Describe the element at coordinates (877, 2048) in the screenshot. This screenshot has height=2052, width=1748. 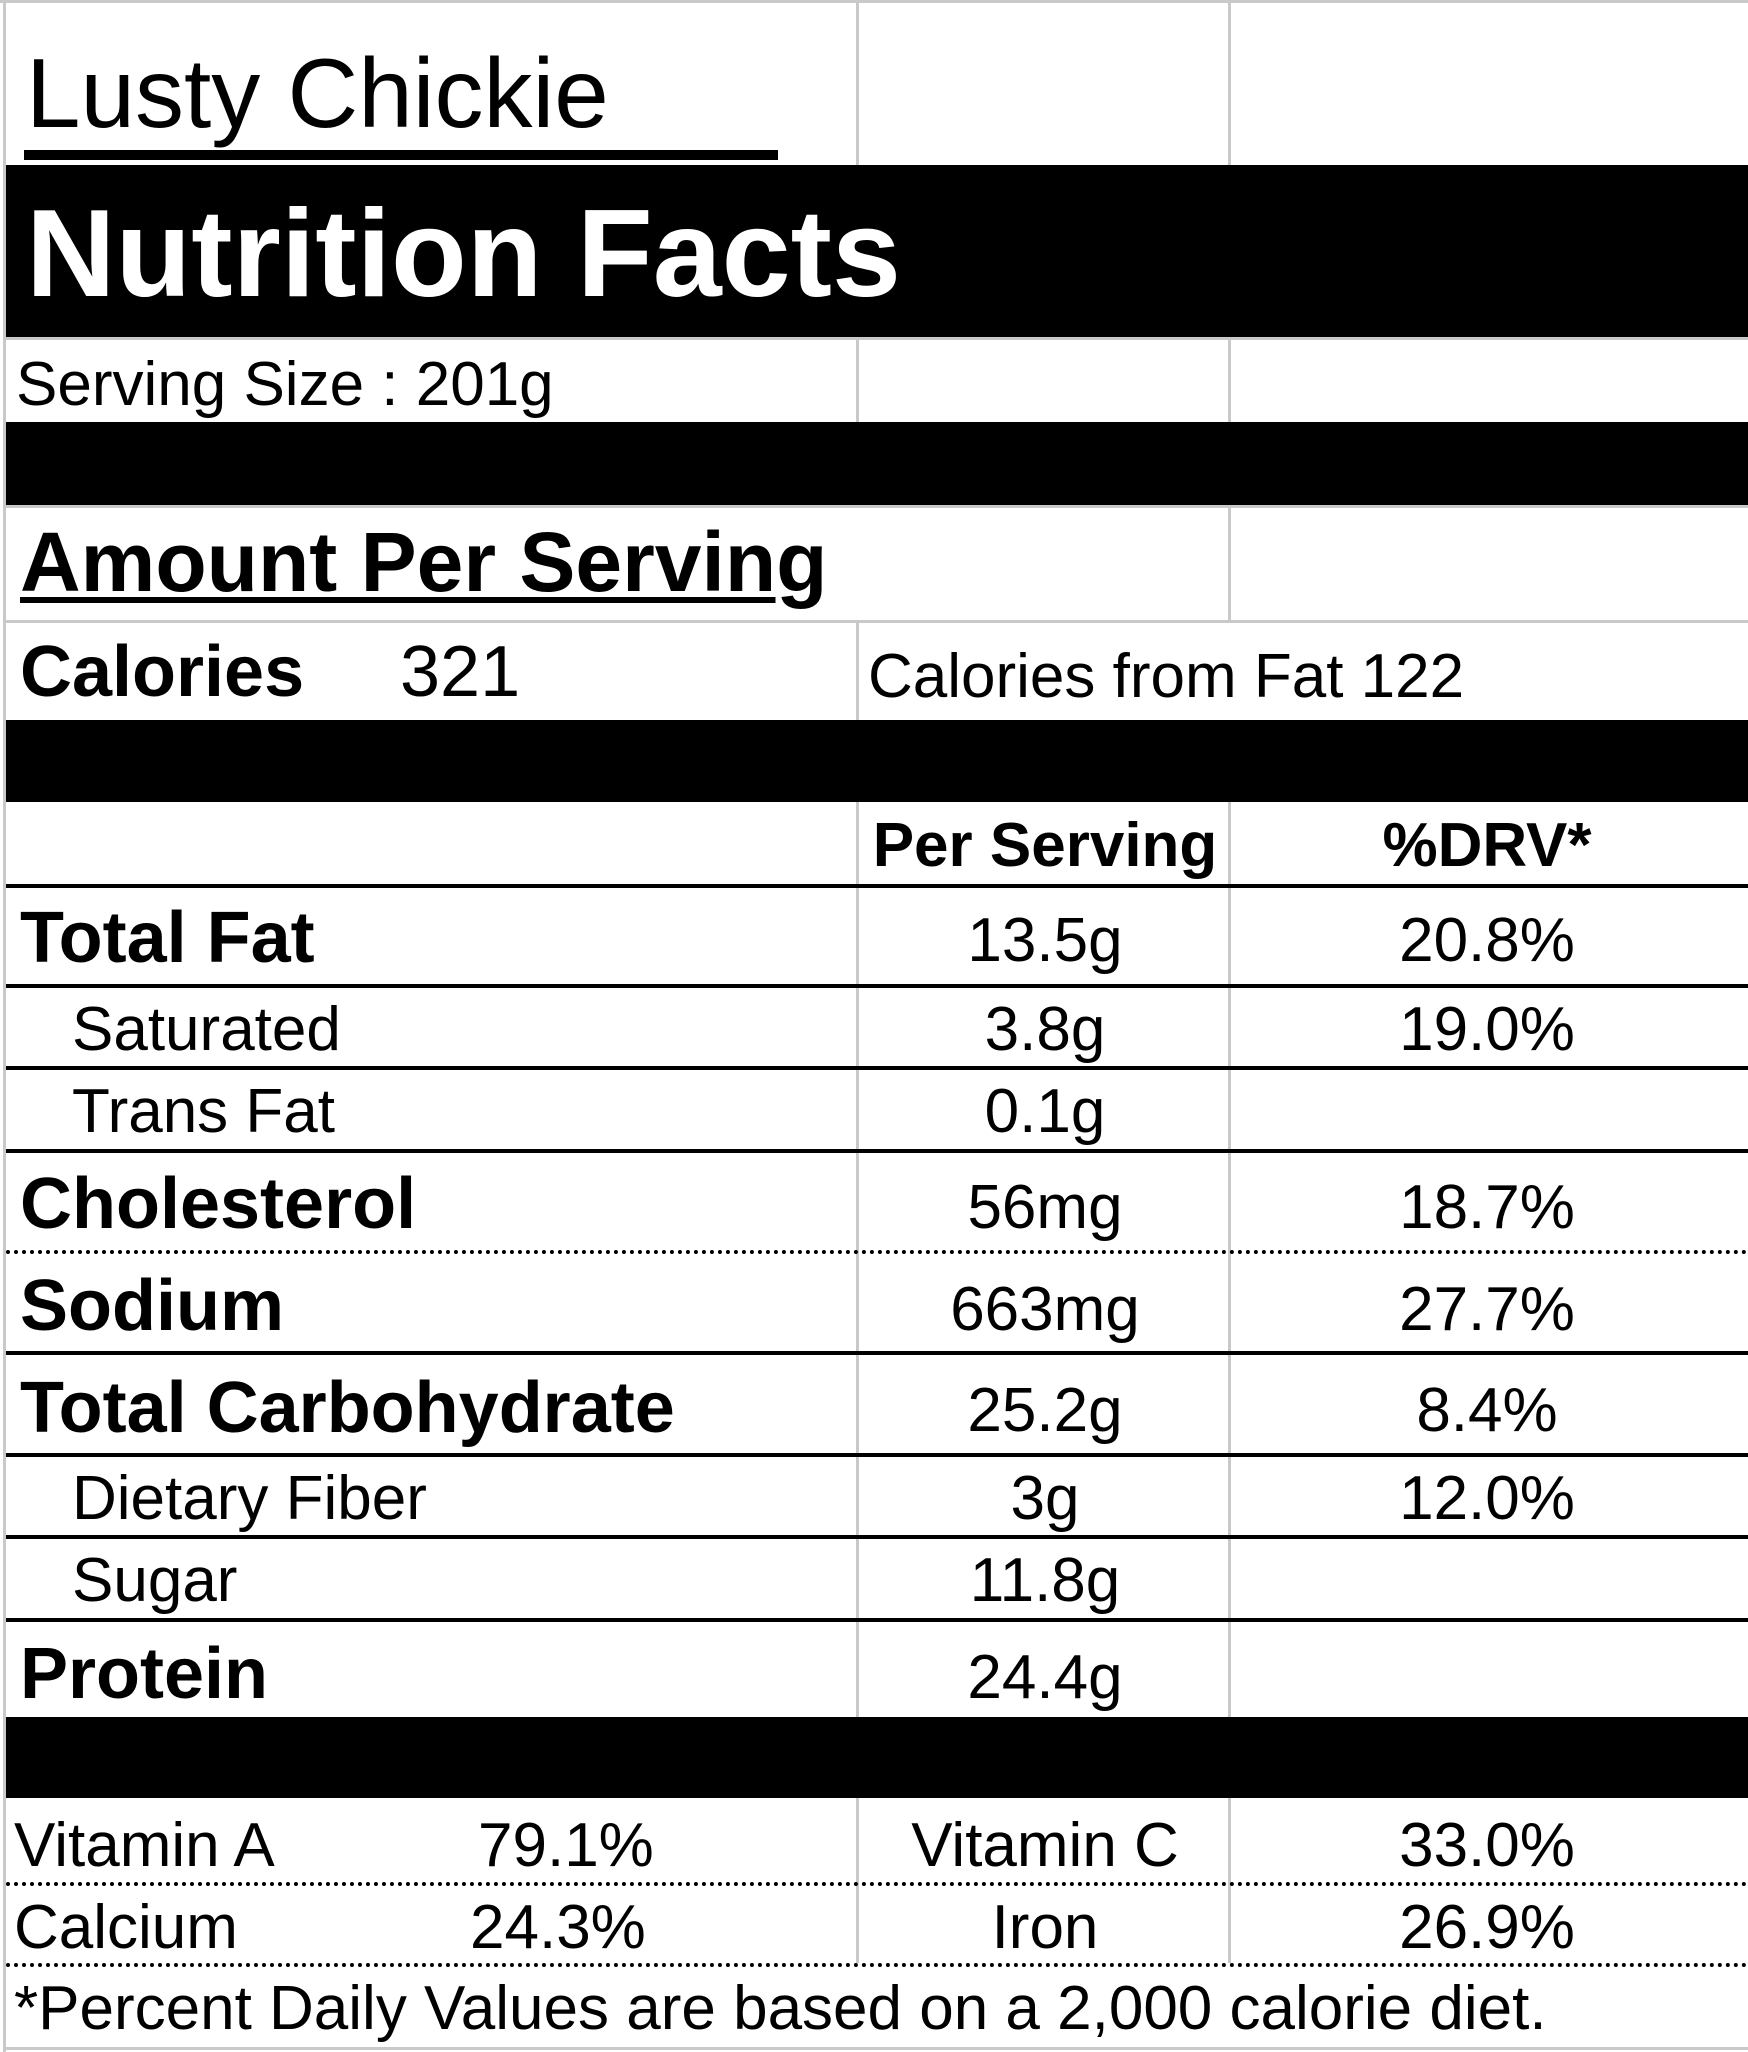
I see `grid-line-bottom` at that location.